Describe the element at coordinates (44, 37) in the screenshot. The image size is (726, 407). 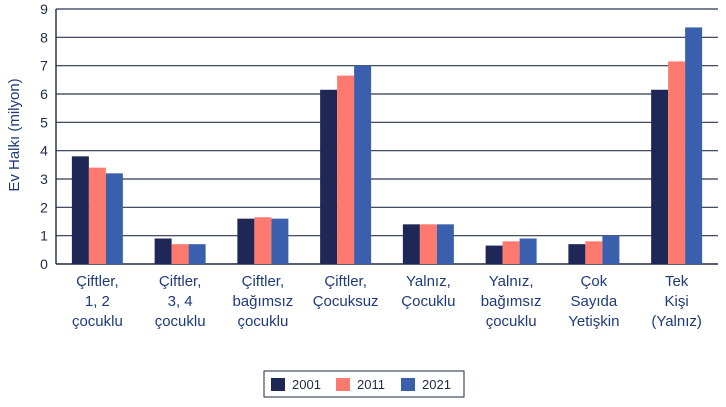
I see `y-tick-label: 8` at that location.